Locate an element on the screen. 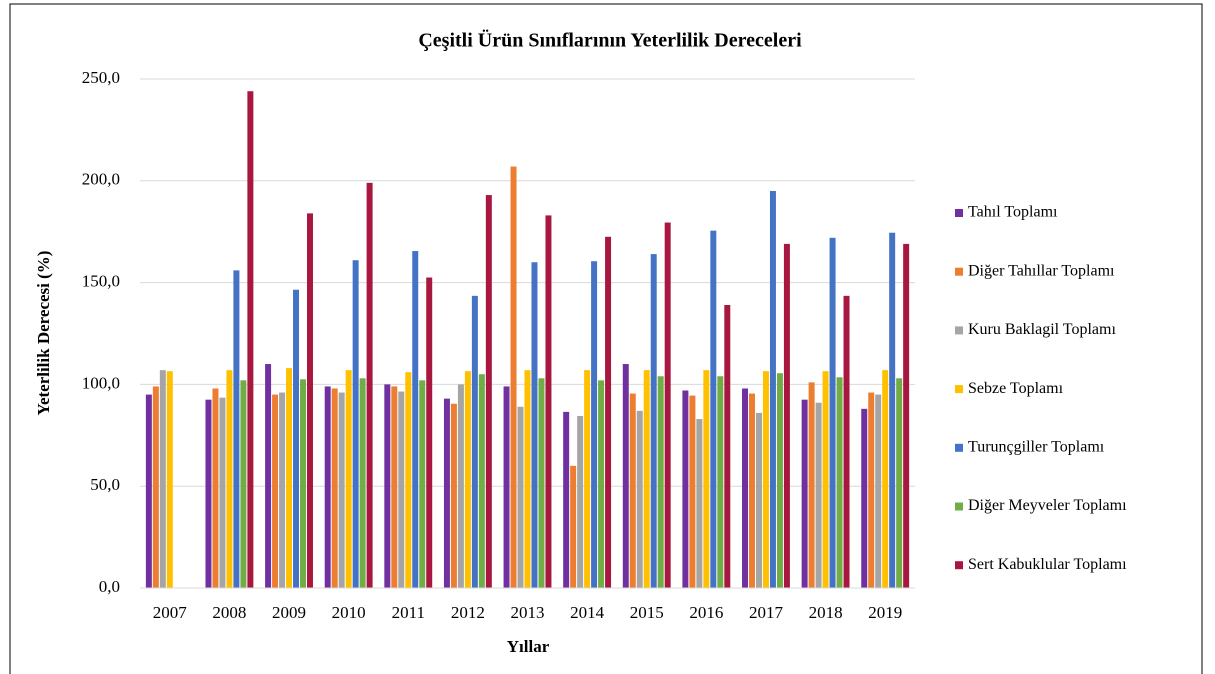  legend-label: Tahıl Toplamı is located at coordinates (1013, 212).